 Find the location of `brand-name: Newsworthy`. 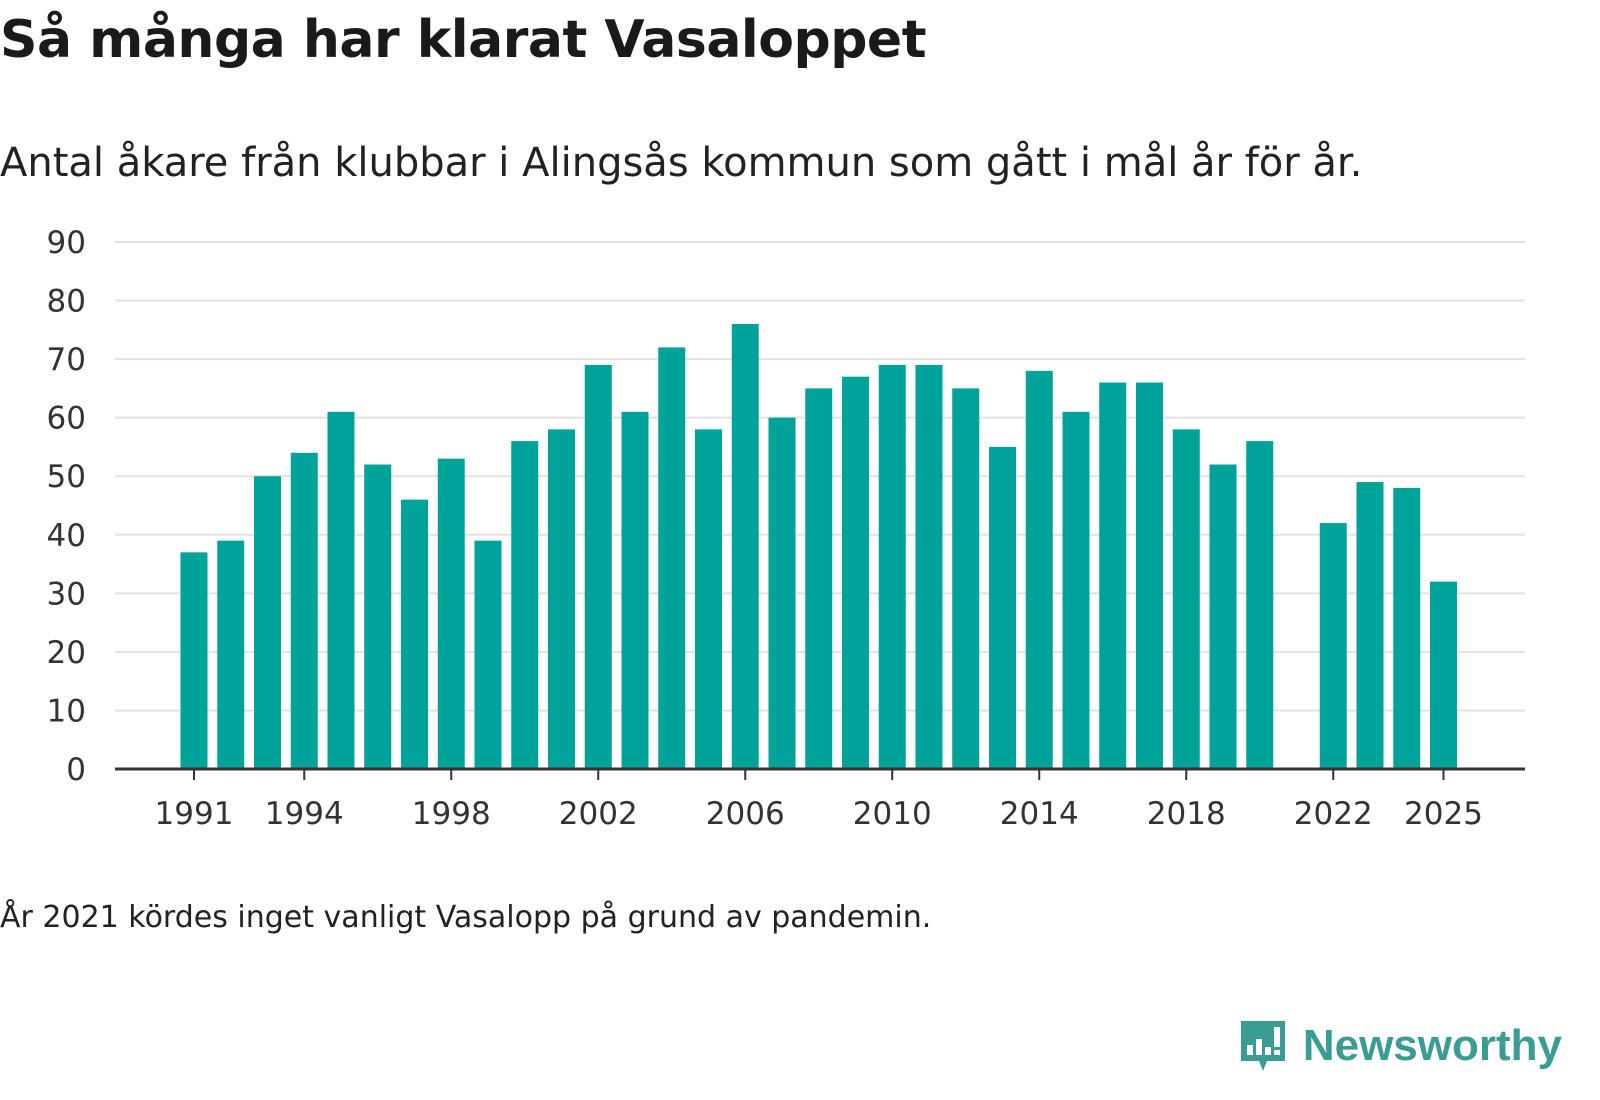

brand-name: Newsworthy is located at coordinates (1432, 1045).